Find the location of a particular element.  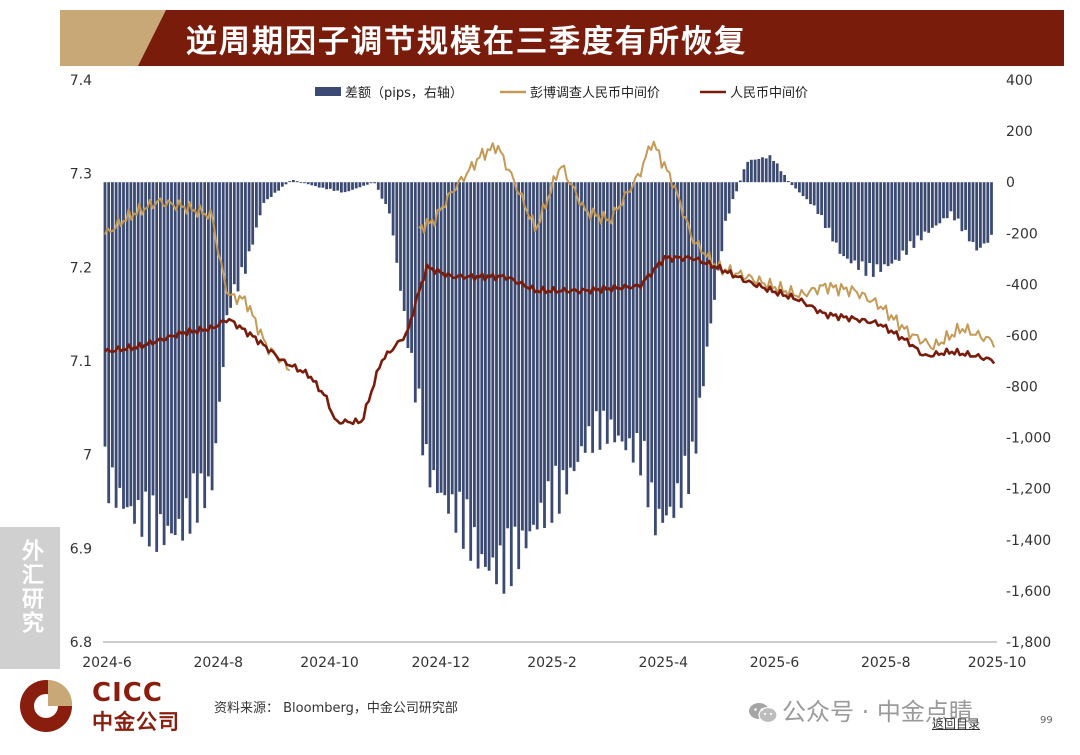

x-tick-label: 2024-6 is located at coordinates (107, 663).